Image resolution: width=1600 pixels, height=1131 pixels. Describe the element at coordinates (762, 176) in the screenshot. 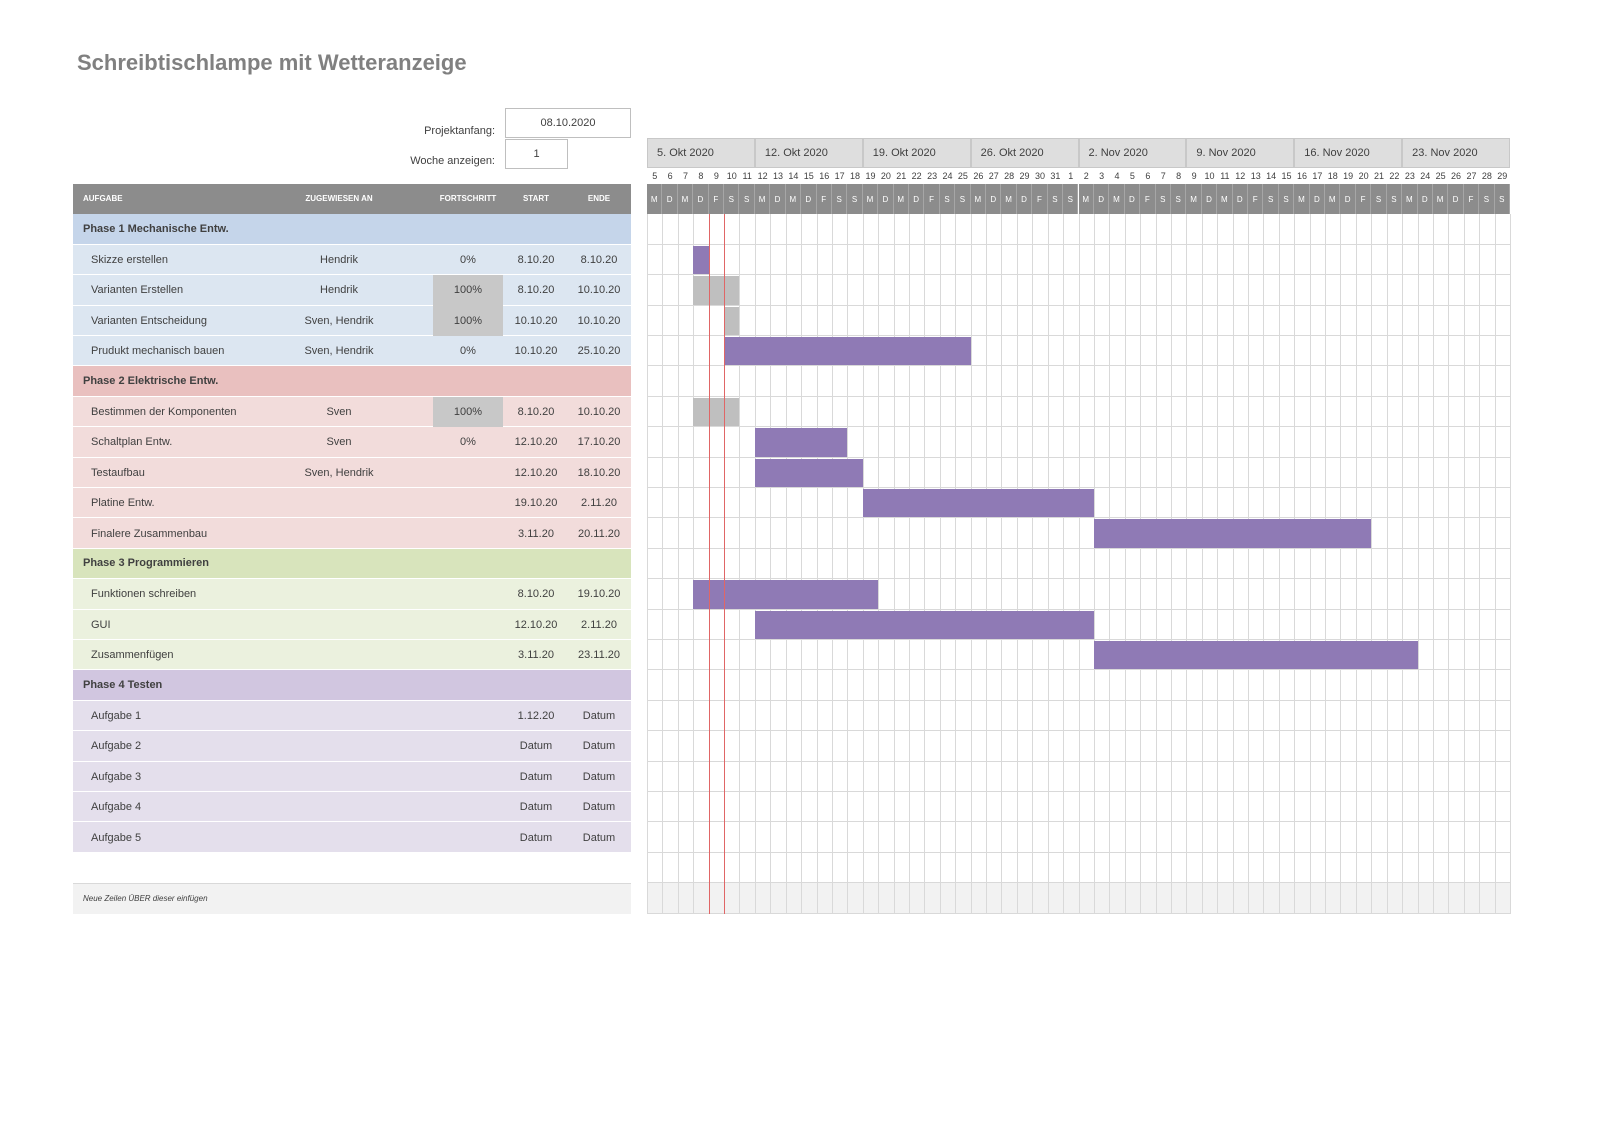

I see `day-number: 12` at that location.